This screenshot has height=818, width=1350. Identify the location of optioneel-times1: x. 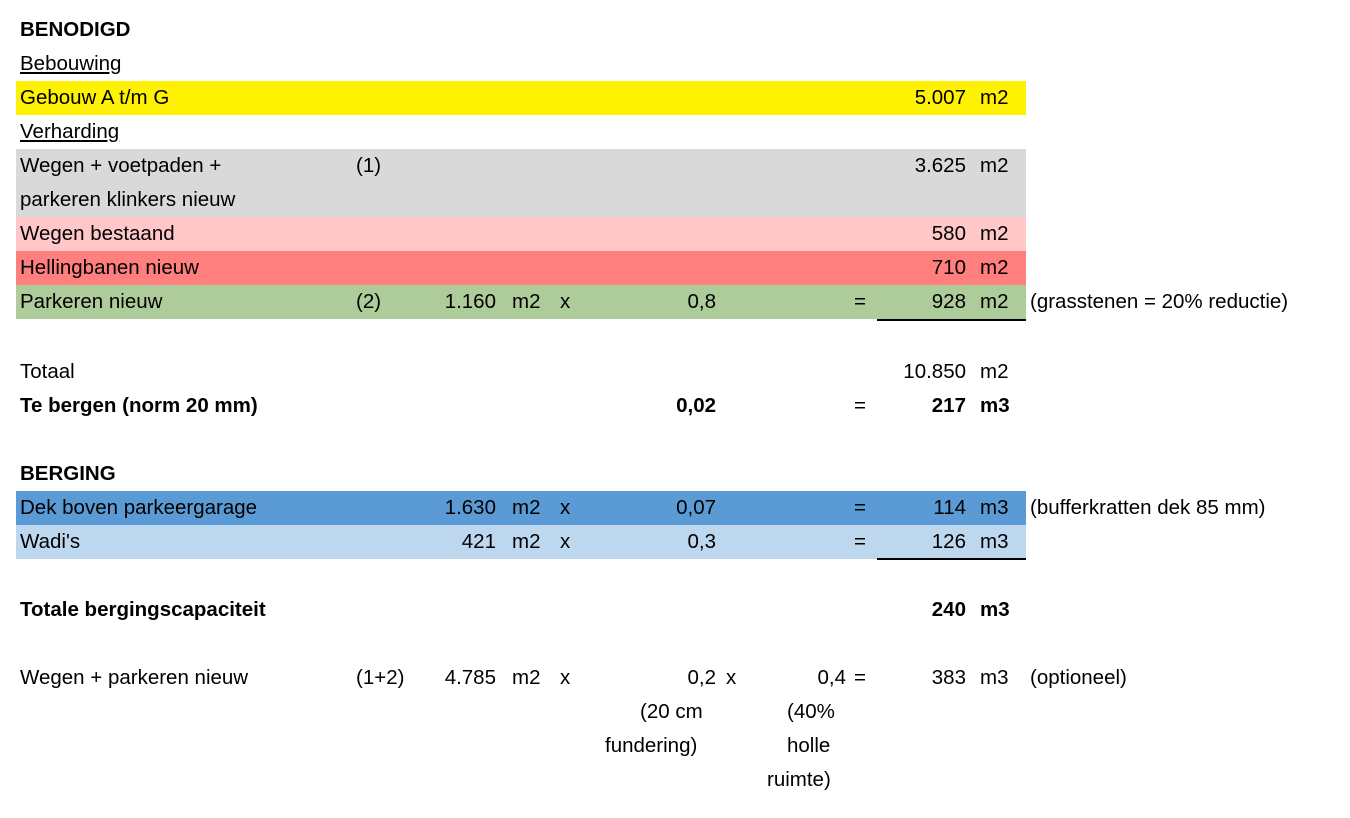
(565, 677).